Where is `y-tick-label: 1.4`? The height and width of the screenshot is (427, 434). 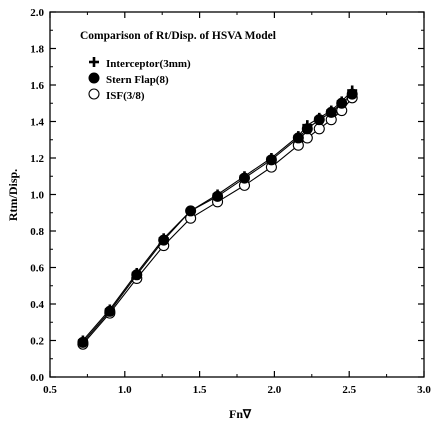
y-tick-label: 1.4 is located at coordinates (37, 123).